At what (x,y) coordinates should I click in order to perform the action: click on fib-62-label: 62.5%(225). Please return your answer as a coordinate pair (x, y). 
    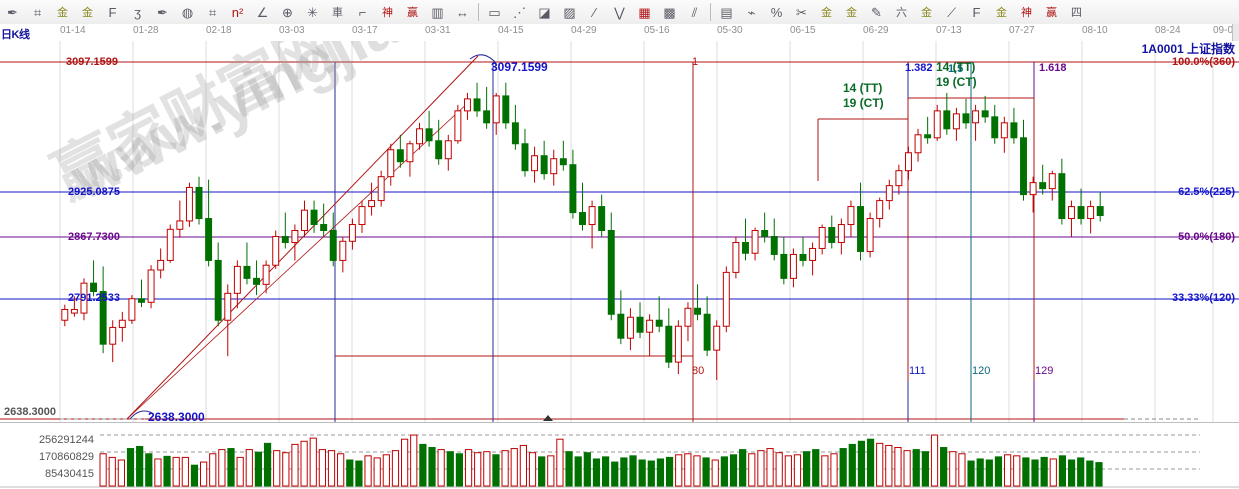
    Looking at the image, I should click on (1206, 192).